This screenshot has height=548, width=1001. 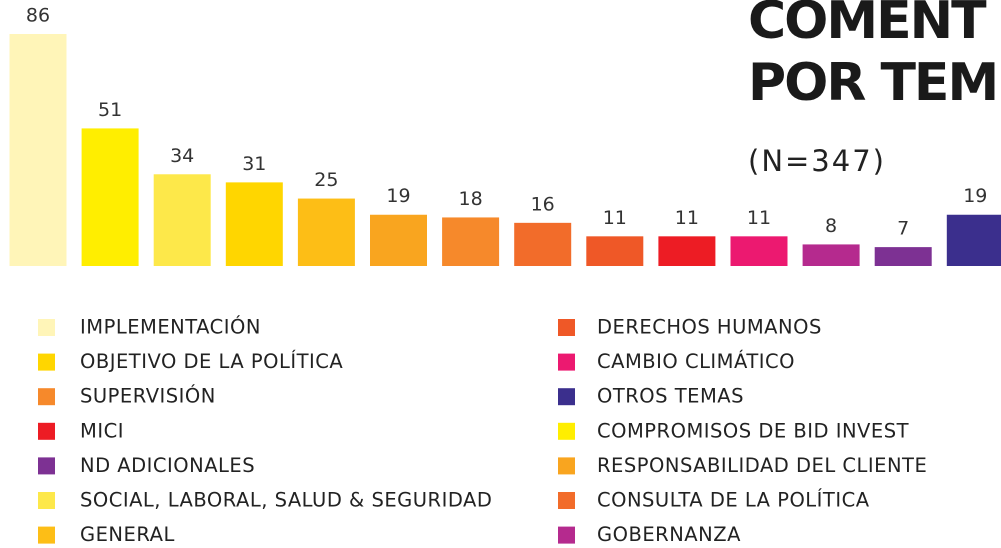 What do you see at coordinates (867, 25) in the screenshot?
I see `chart-title: COMENT` at bounding box center [867, 25].